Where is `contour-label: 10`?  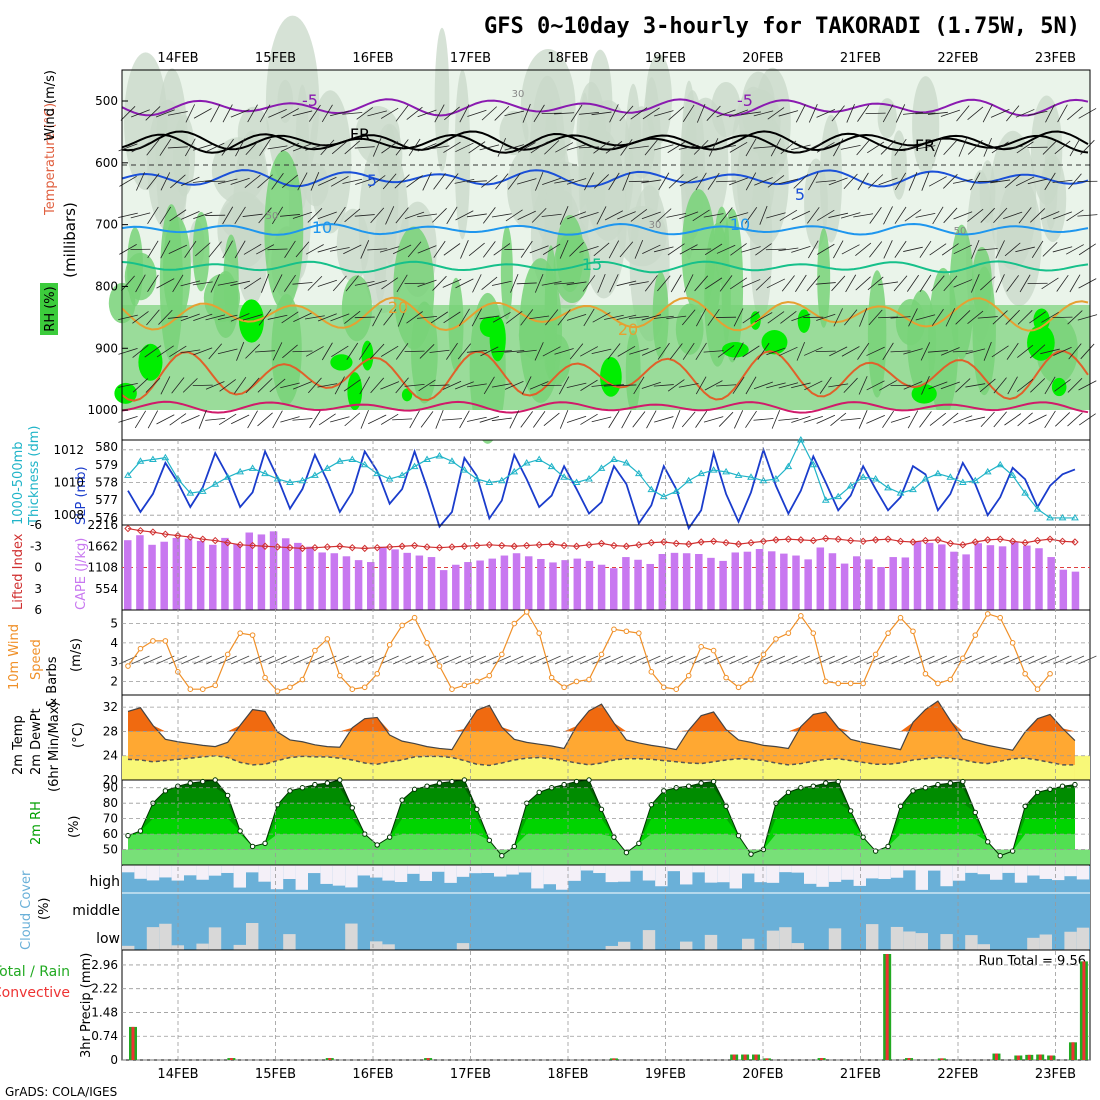 contour-label: 10 is located at coordinates (740, 224).